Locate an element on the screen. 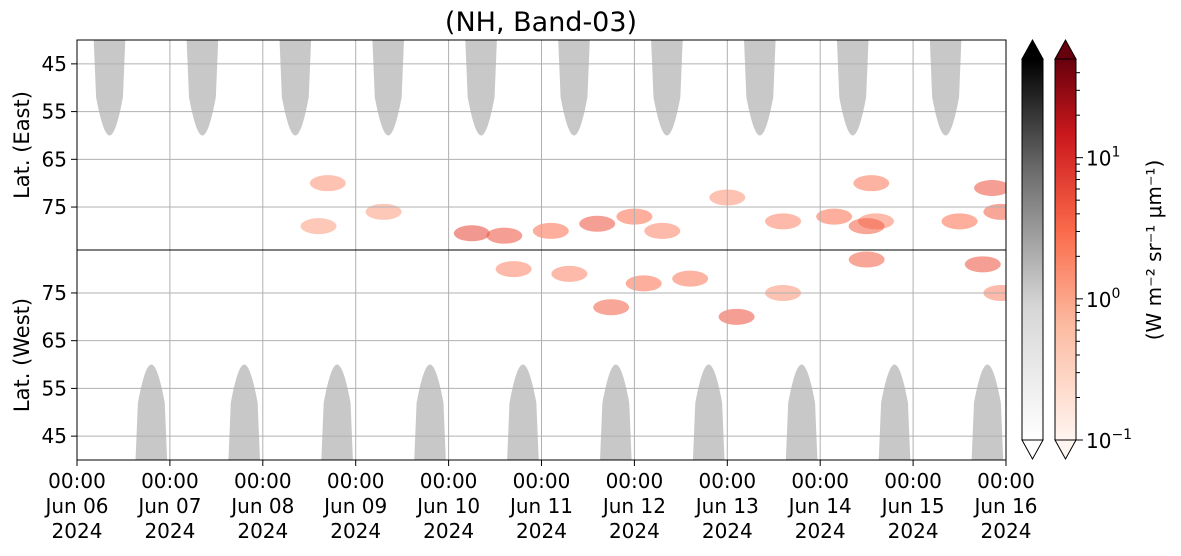 Image resolution: width=1181 pixels, height=556 pixels. xtick-label-10-2: Jun 16 is located at coordinates (1004, 506).